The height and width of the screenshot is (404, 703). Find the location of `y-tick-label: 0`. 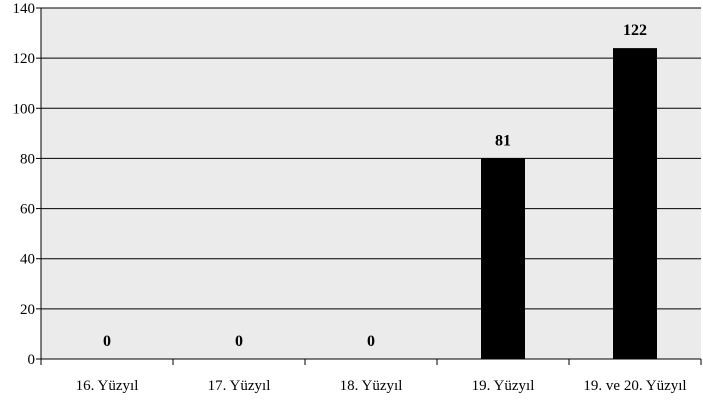

y-tick-label: 0 is located at coordinates (32, 360).